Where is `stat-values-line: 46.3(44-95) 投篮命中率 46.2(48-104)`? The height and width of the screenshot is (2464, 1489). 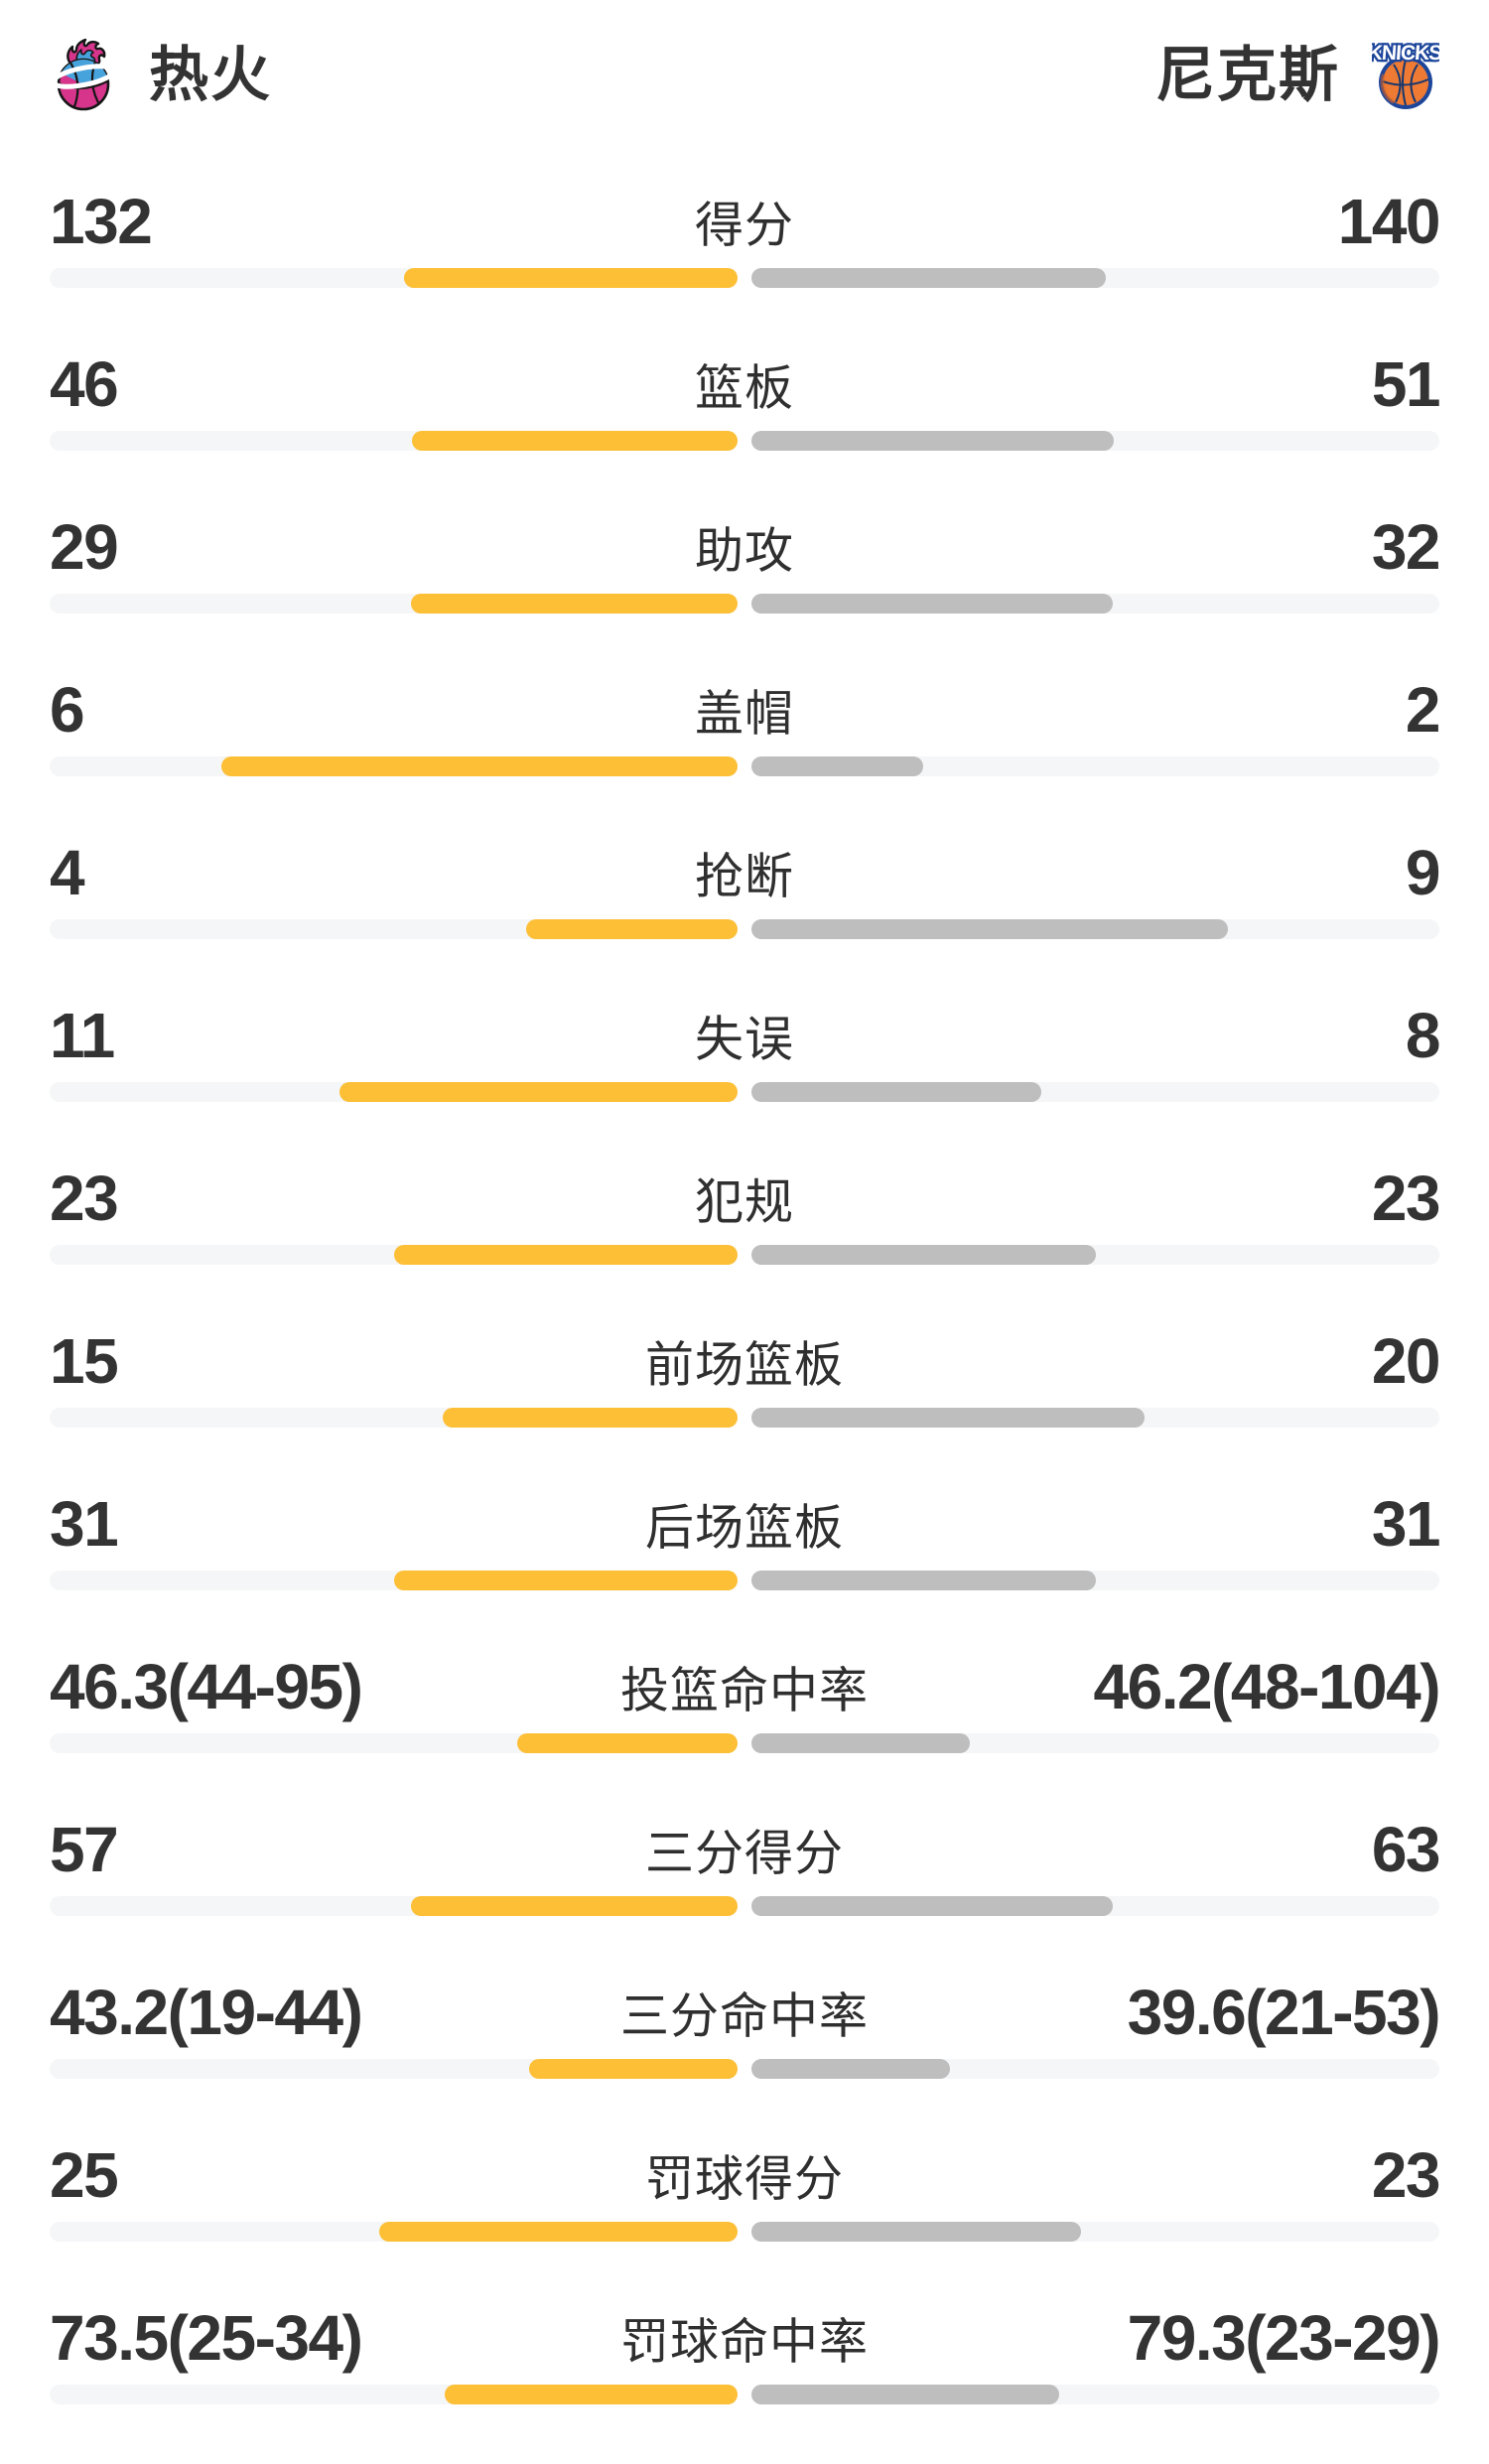 stat-values-line: 46.3(44-95) 投篮命中率 46.2(48-104) is located at coordinates (745, 1686).